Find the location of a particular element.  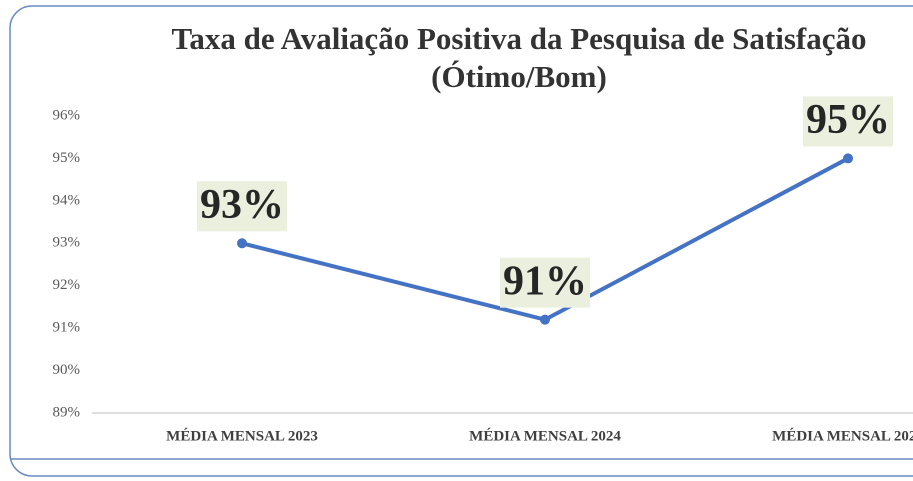

y-tick-label: 93% is located at coordinates (67, 243).